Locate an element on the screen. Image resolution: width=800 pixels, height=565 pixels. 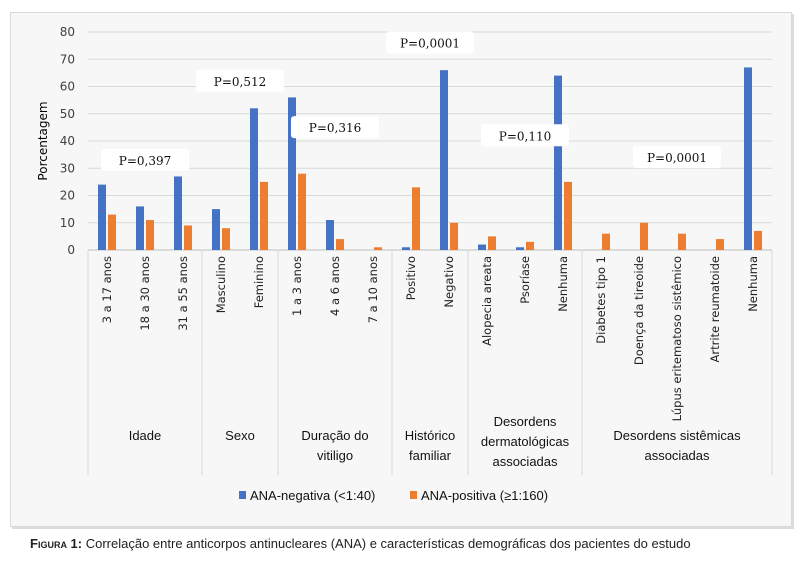
pvalue-label: P=0,397 is located at coordinates (145, 161).